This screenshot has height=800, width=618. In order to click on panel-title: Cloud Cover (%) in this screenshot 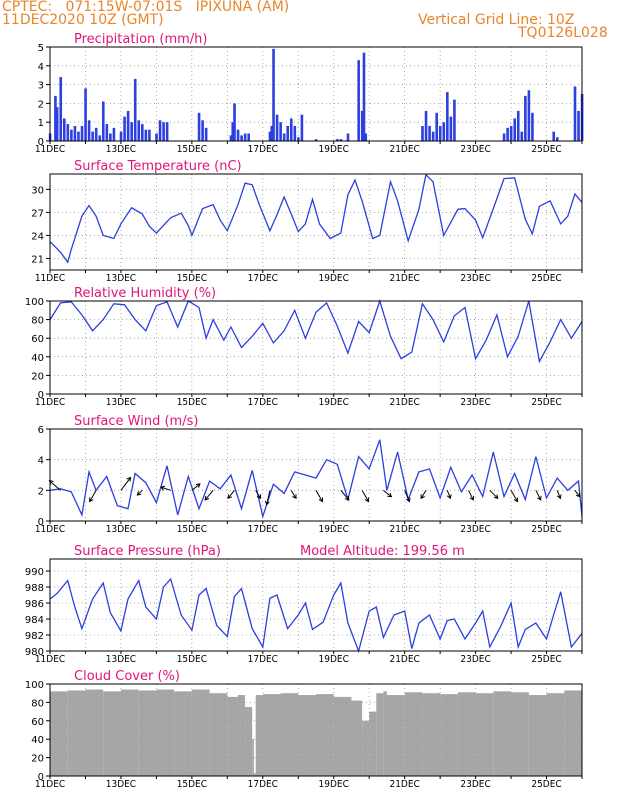, I will do `click(127, 676)`.